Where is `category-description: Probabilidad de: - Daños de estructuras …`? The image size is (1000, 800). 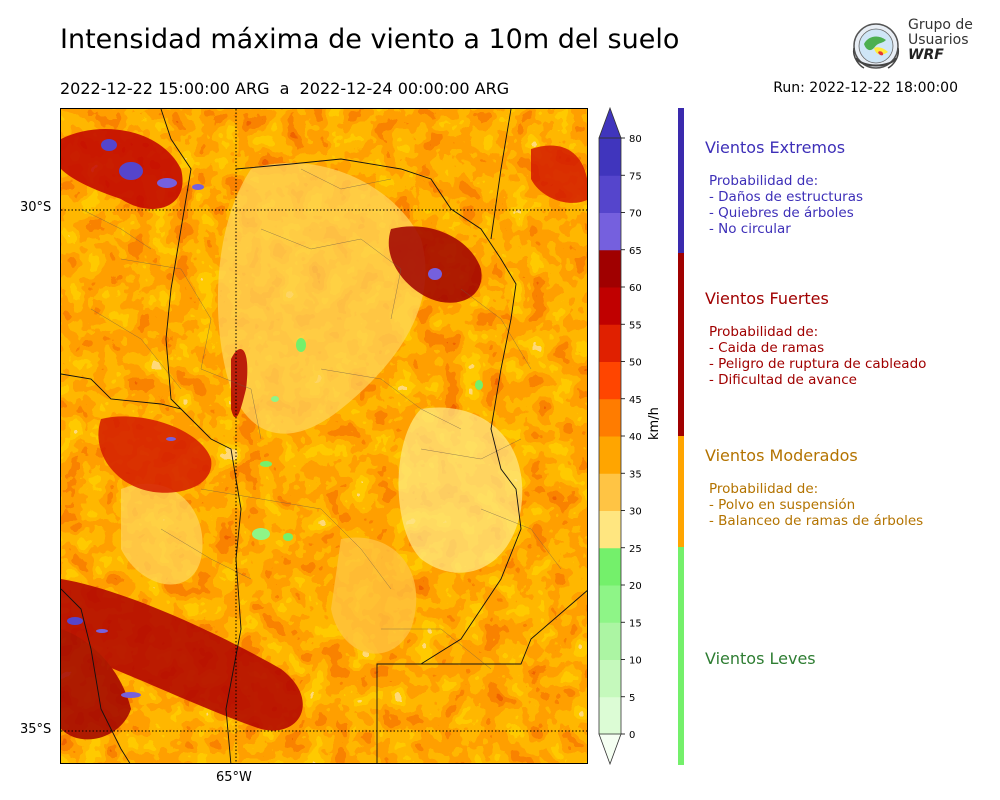 category-description: Probabilidad de: - Daños de estructuras … is located at coordinates (852, 205).